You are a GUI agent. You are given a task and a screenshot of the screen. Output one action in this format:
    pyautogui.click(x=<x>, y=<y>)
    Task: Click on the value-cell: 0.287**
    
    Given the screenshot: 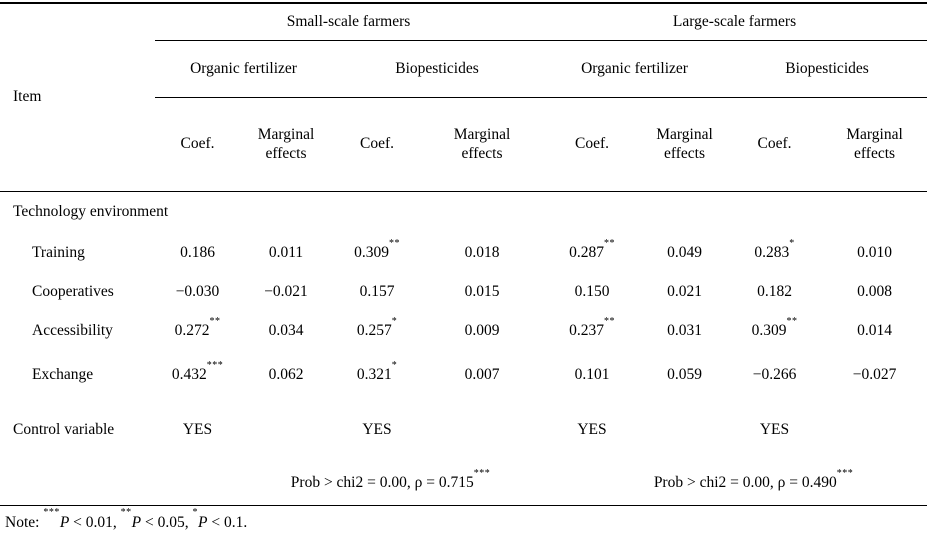 What is the action you would take?
    pyautogui.click(x=592, y=253)
    